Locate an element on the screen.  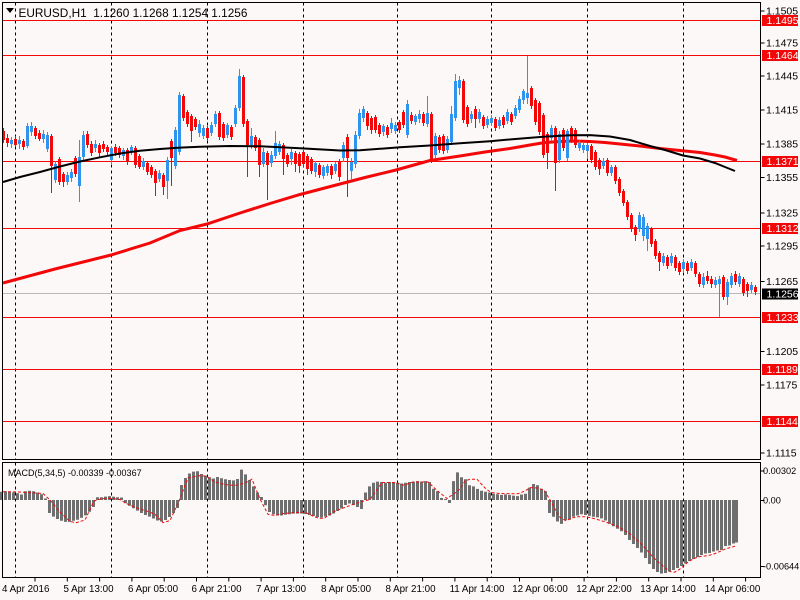
svg-text:EURUSD,H1 1.1260 1.1268 1.125: EURUSD,H1 1.1260 1.1268 1.1254 1.1256 is located at coordinates (133, 13).